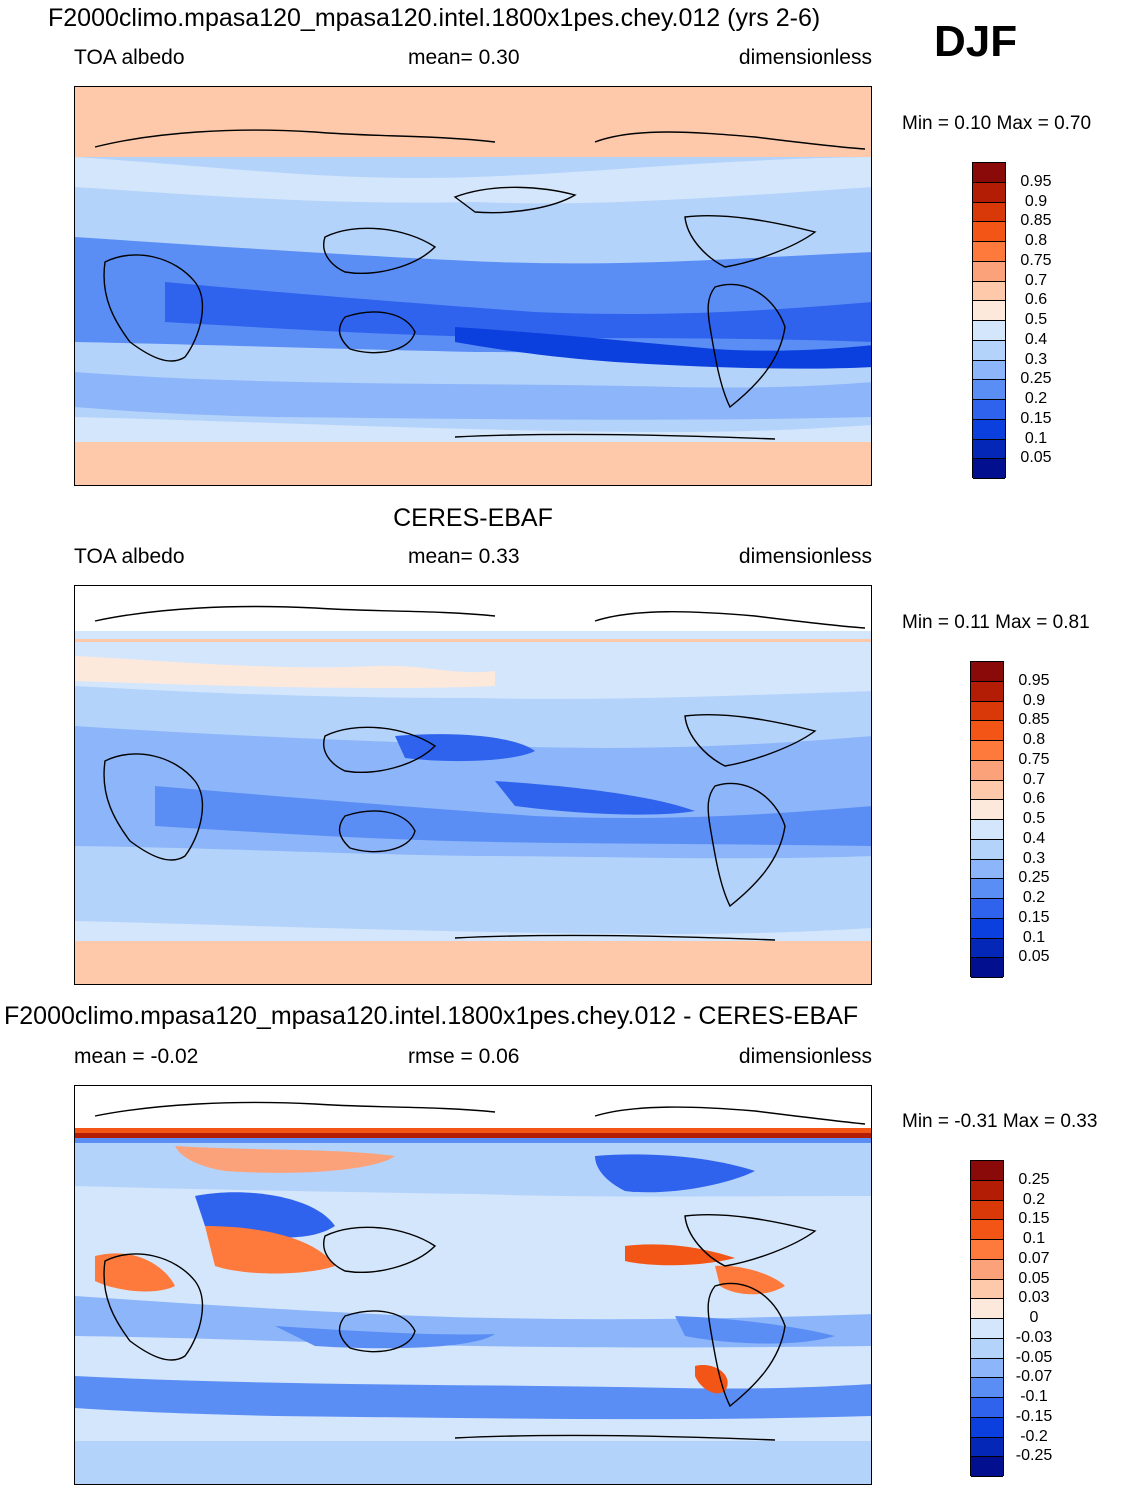 This screenshot has width=1126, height=1490. Describe the element at coordinates (136, 1056) in the screenshot. I see `panel-mean-diff: mean = -0.02` at that location.